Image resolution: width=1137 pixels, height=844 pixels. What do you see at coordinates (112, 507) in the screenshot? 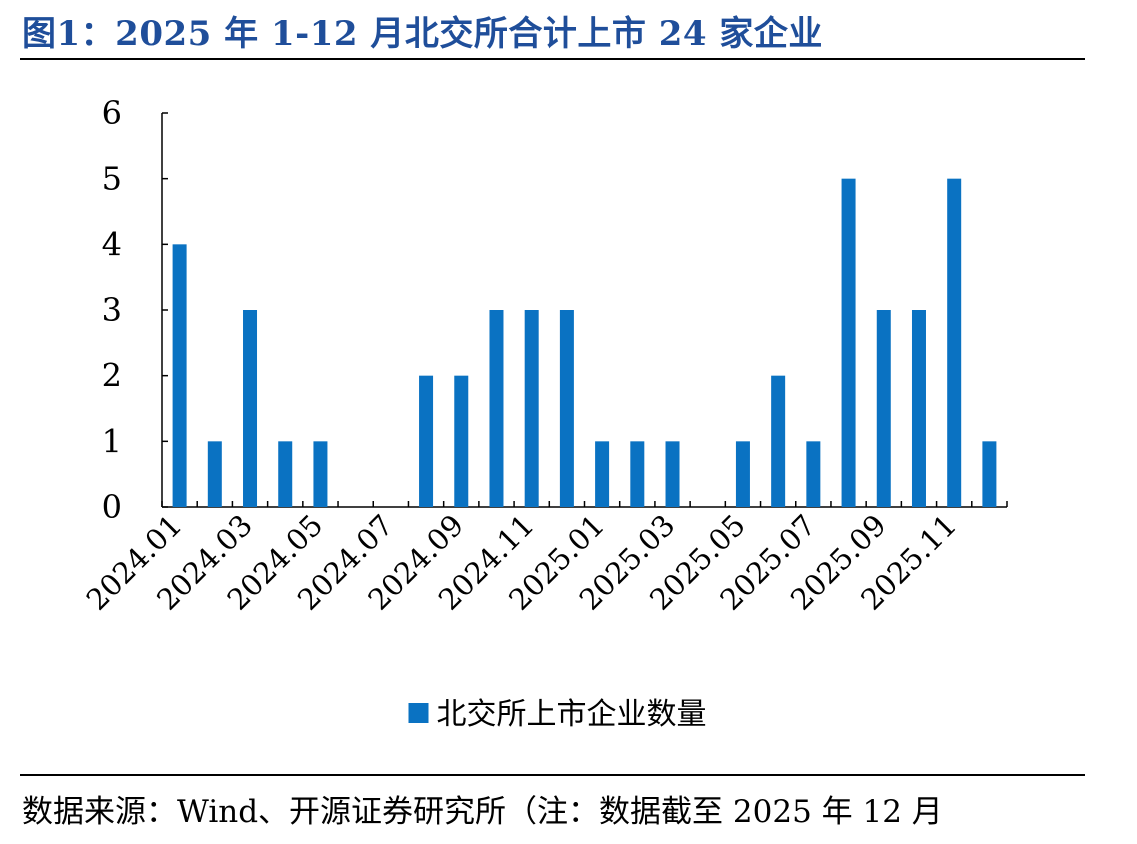
I see `y-tick-label: 0` at bounding box center [112, 507].